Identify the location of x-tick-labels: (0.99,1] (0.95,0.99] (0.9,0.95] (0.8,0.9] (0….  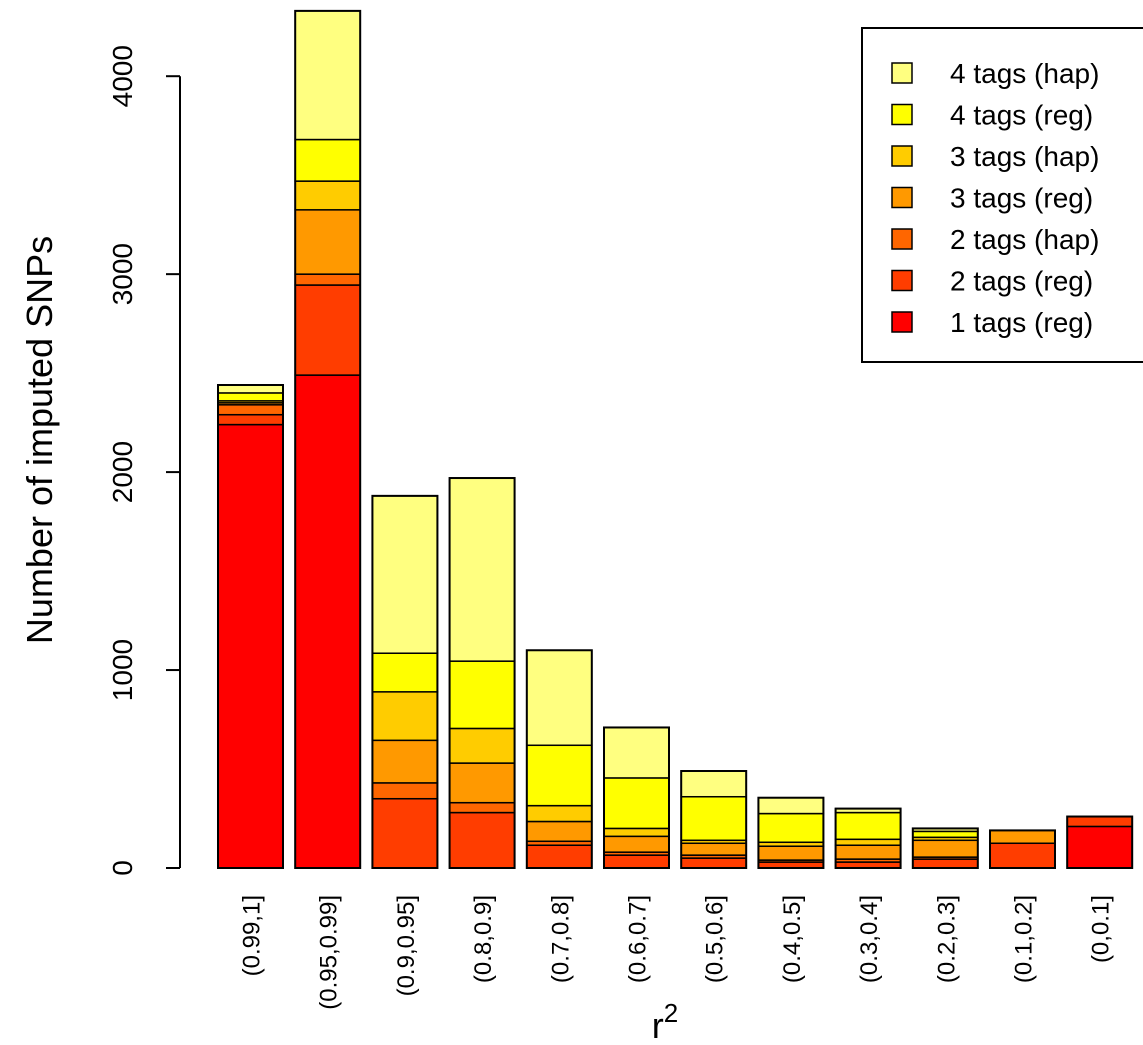
(677, 952).